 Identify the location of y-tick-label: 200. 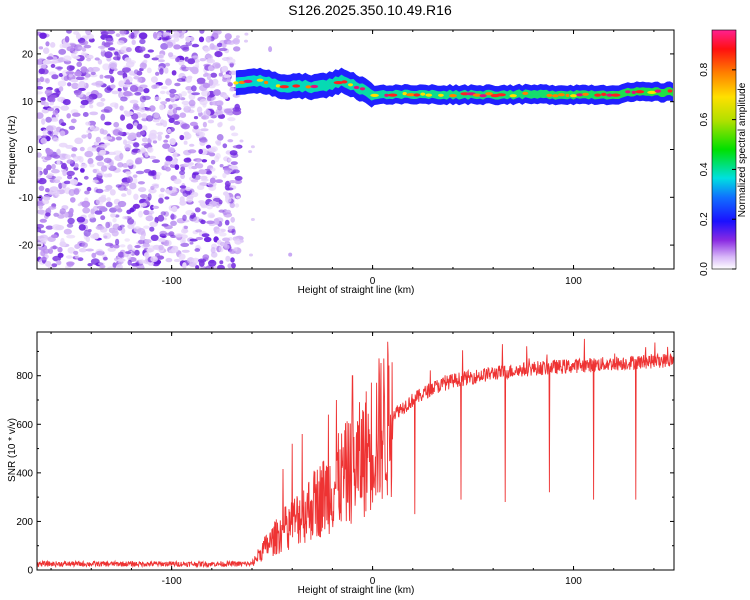
(24, 522).